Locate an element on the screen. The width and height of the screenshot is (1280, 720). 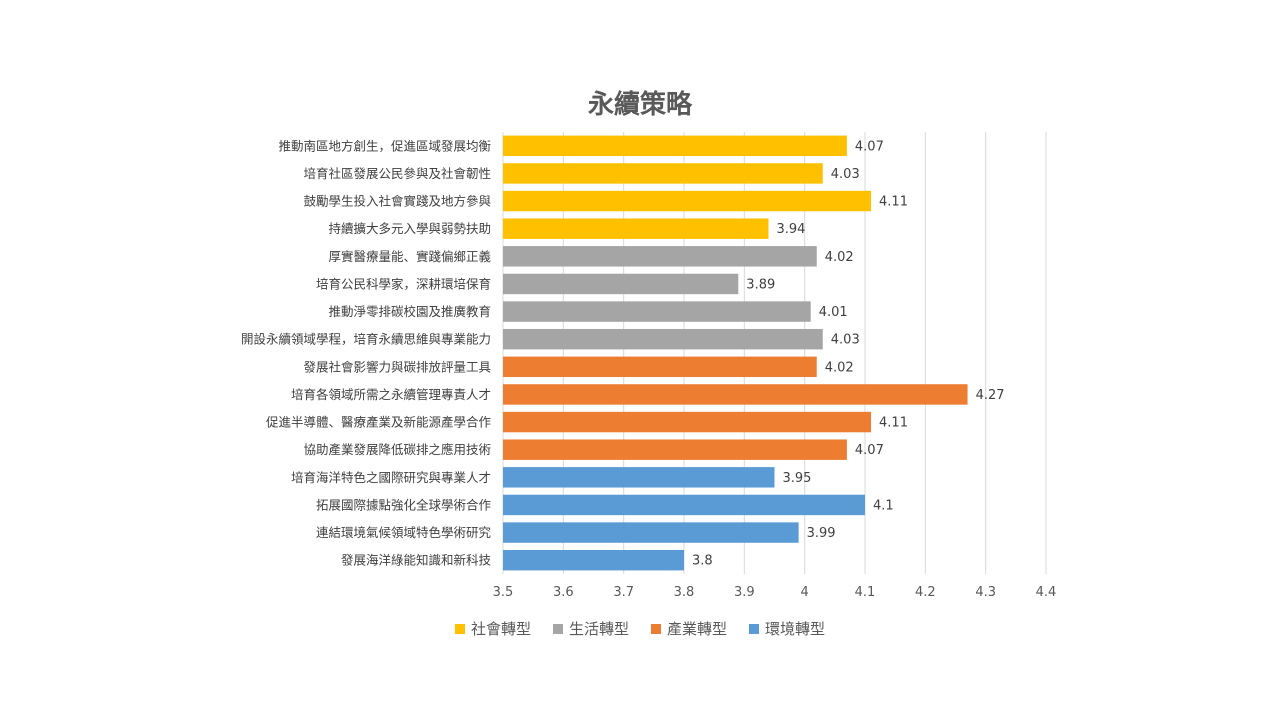
category-label: 連結環境氣候領域特色學術研究 is located at coordinates (404, 532).